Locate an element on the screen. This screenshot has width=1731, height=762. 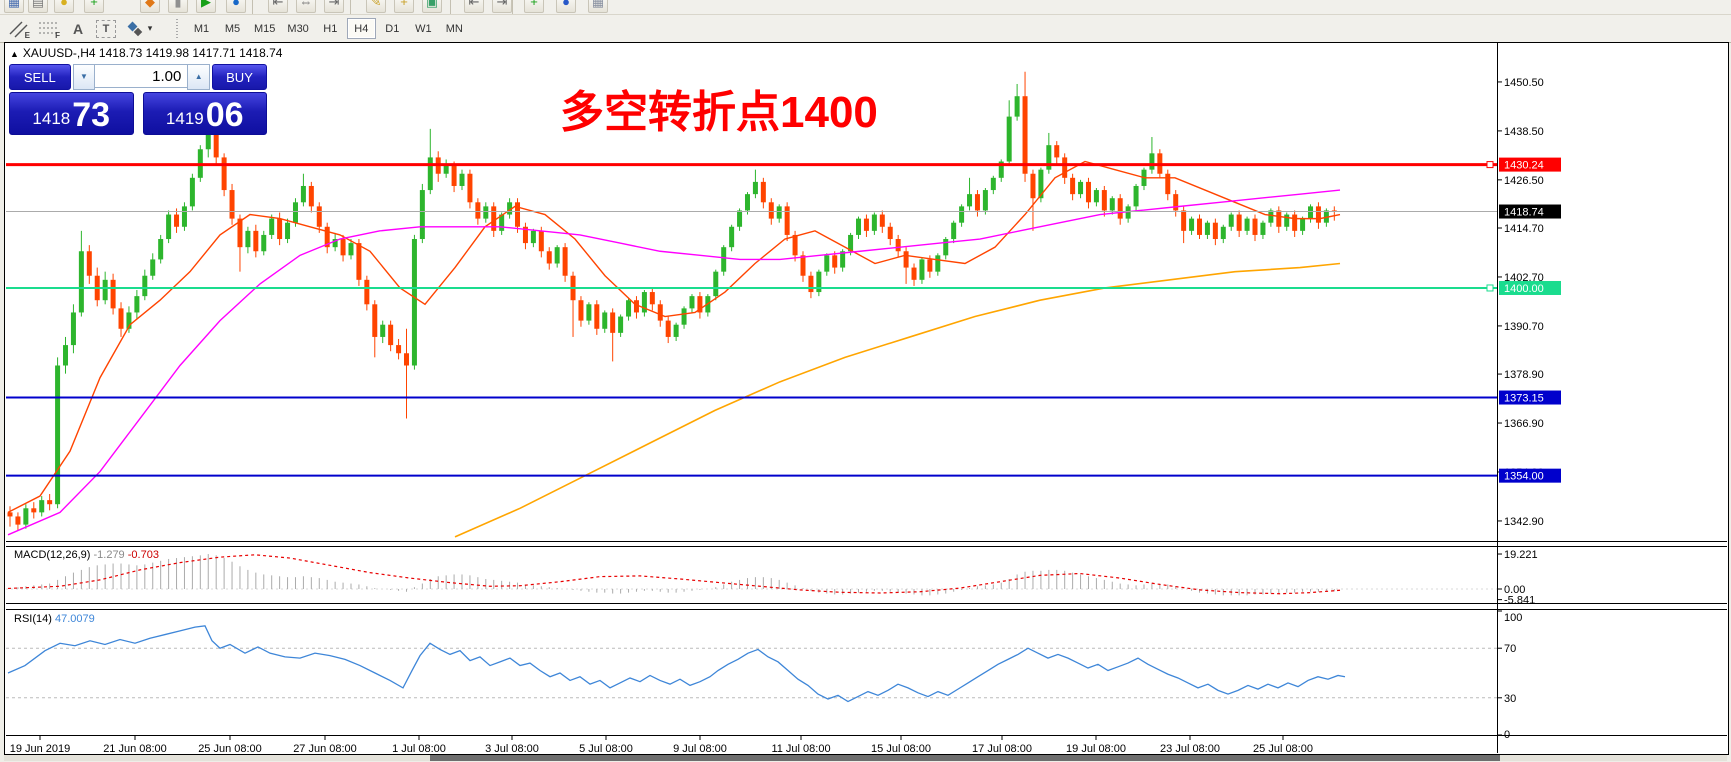
one-click-trading-panel: SELL ▼ ▲ BUY 1418 73 1419 06 is located at coordinates (138, 99).